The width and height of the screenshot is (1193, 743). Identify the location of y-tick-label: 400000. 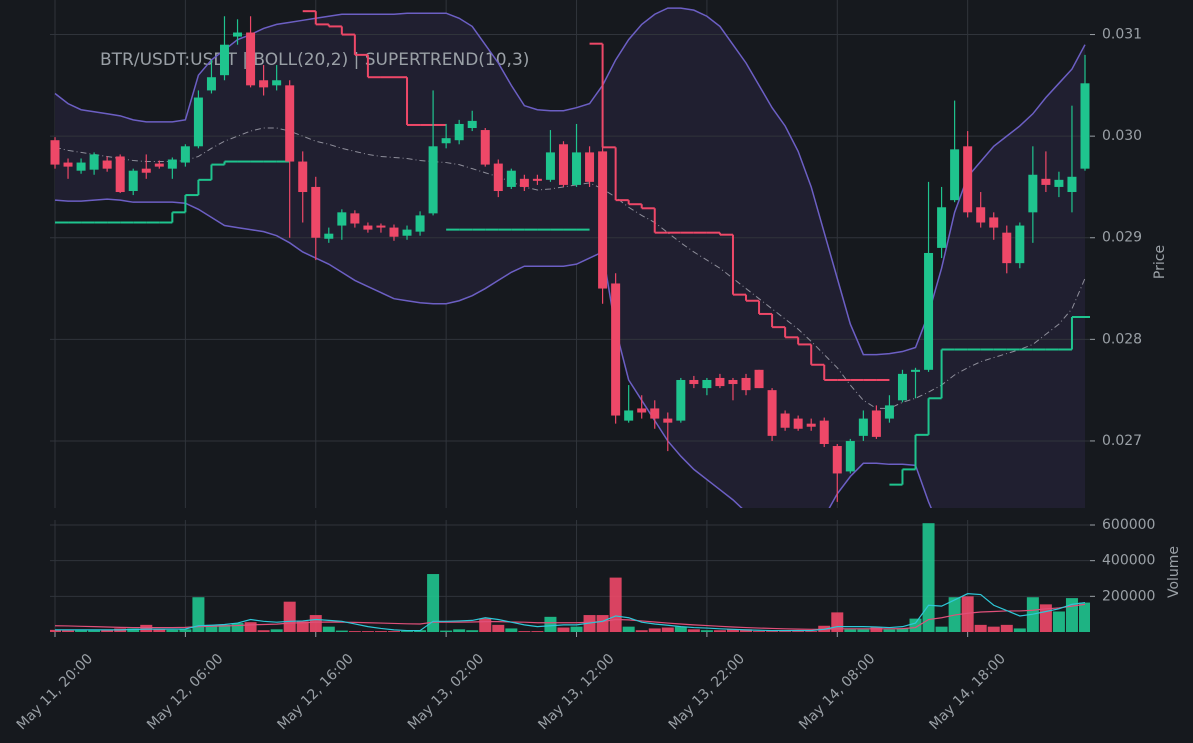
(1128, 561).